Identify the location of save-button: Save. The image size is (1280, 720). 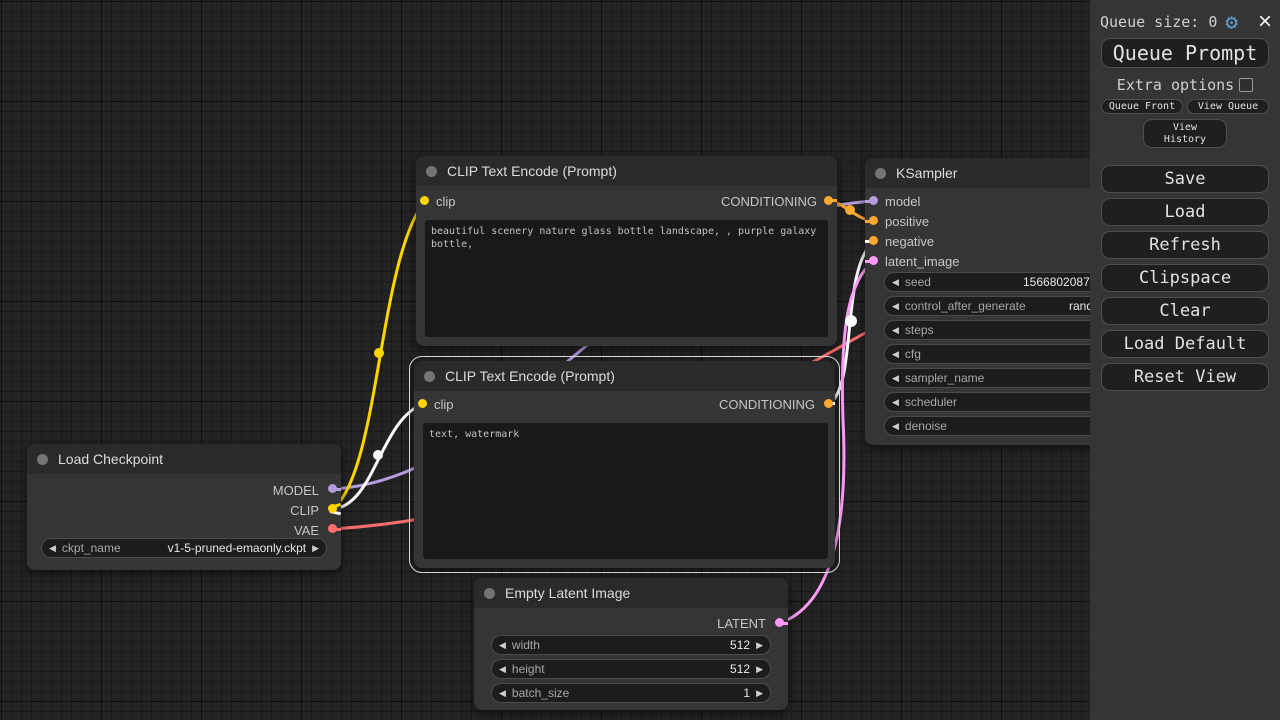
(1185, 179).